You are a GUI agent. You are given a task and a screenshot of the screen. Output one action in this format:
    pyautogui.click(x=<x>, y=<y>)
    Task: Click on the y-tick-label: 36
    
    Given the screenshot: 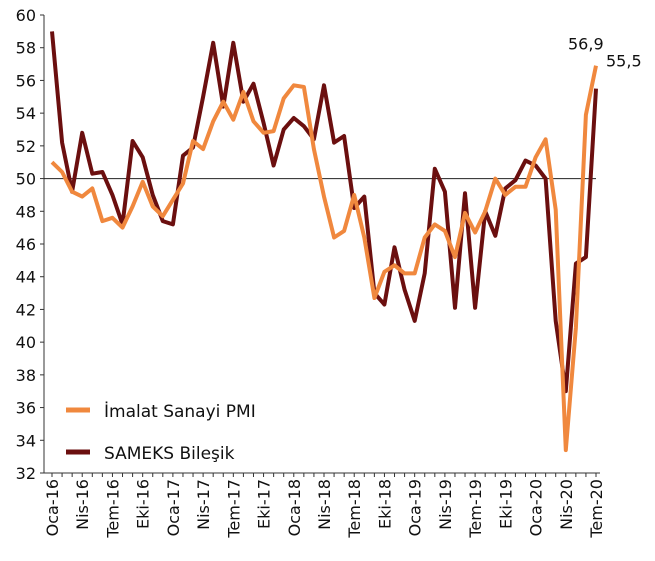 What is the action you would take?
    pyautogui.click(x=26, y=408)
    